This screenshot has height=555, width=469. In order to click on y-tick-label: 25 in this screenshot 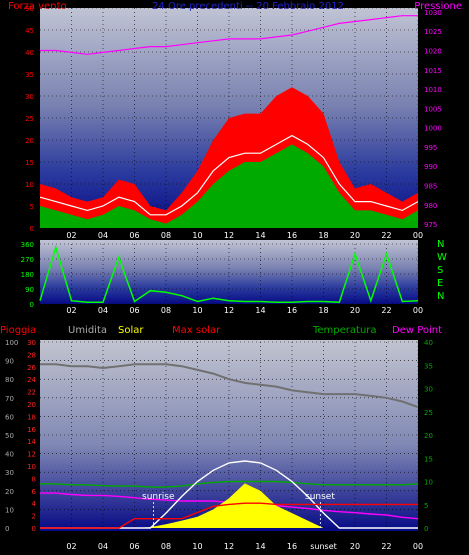, I will do `click(29, 119)`.